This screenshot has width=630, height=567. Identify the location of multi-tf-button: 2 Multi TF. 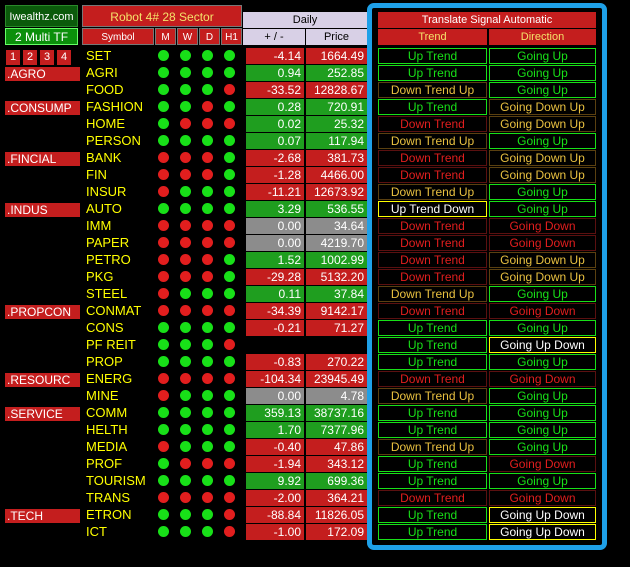
(41, 36).